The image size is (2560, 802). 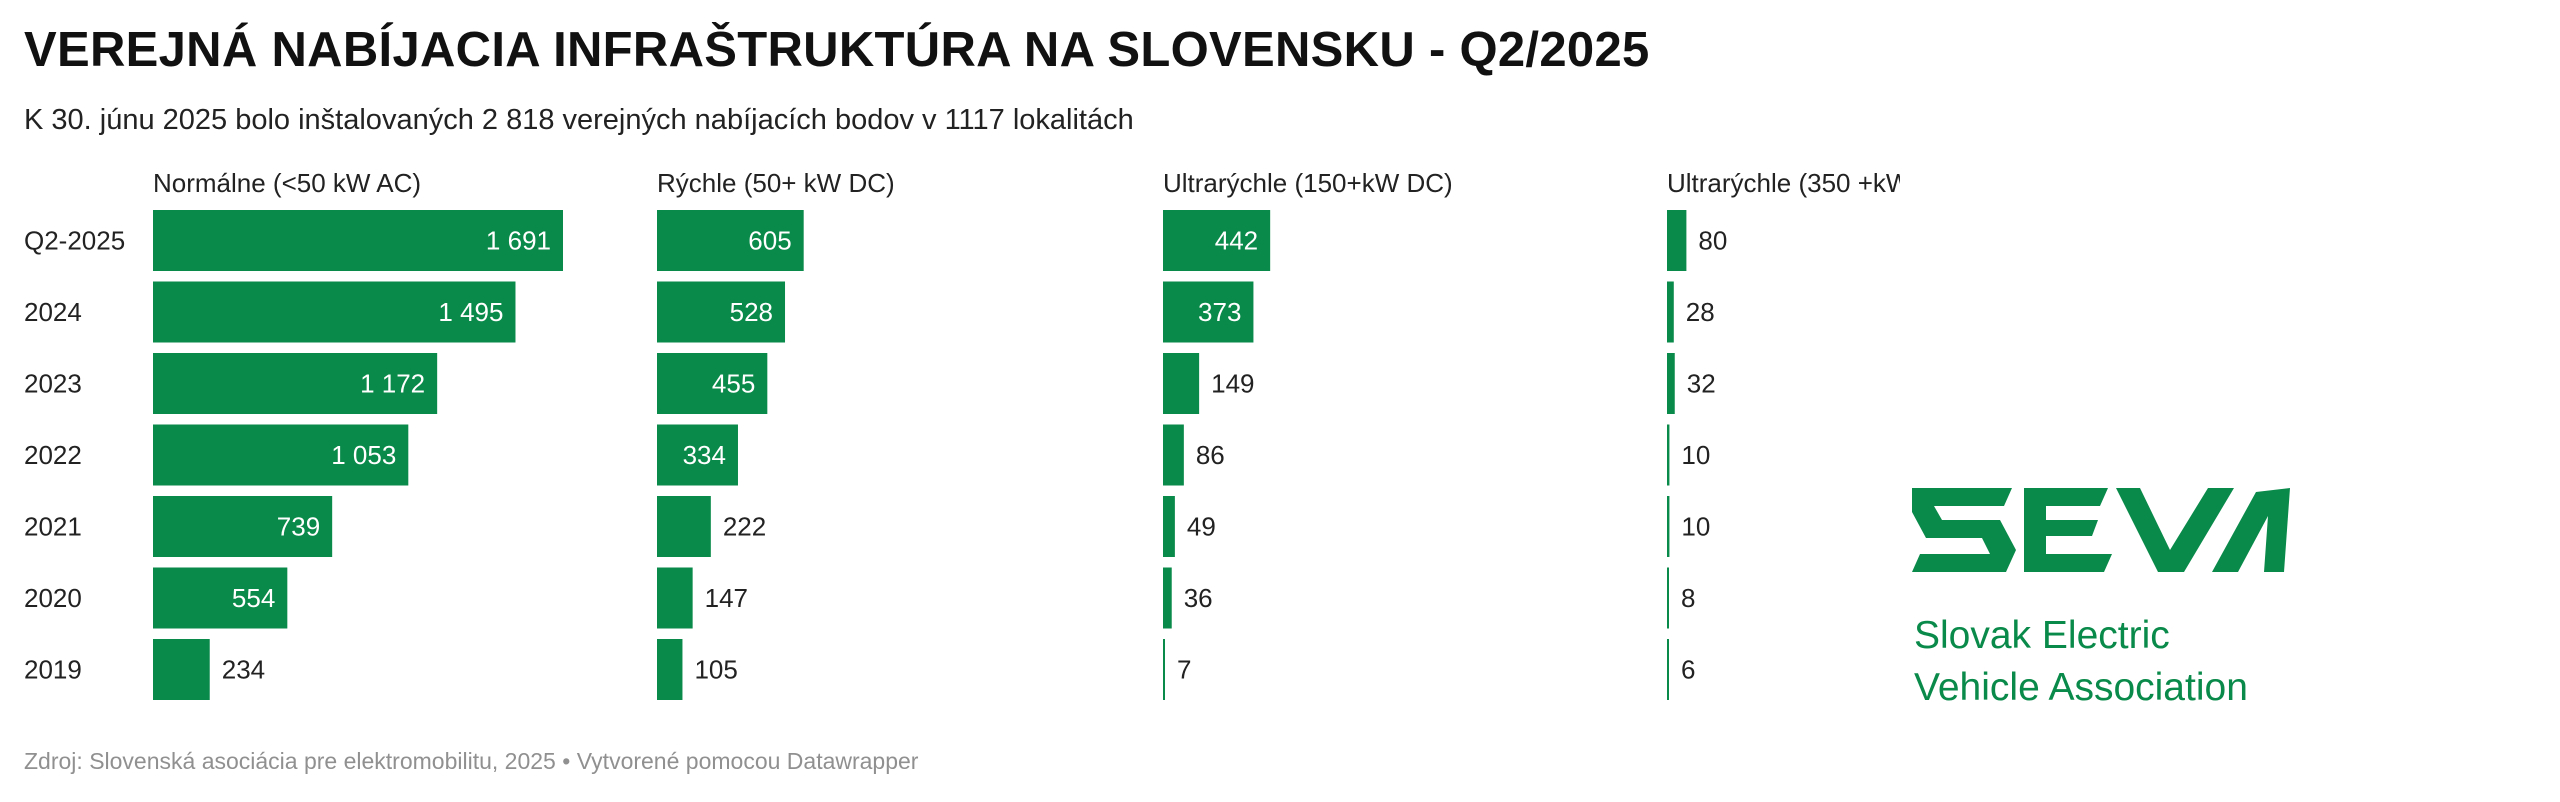 What do you see at coordinates (1219, 312) in the screenshot?
I see `data-label: 373` at bounding box center [1219, 312].